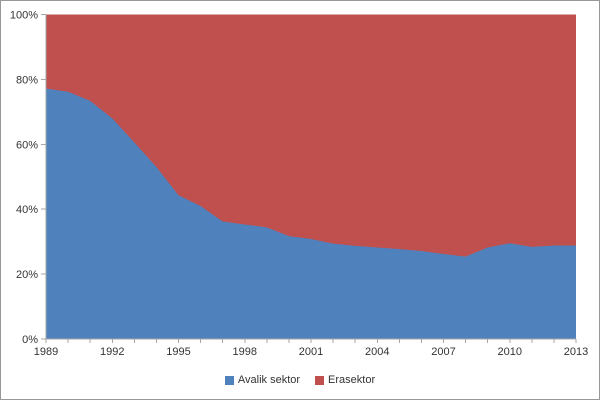  What do you see at coordinates (27, 275) in the screenshot?
I see `y-axis-label: 20%` at bounding box center [27, 275].